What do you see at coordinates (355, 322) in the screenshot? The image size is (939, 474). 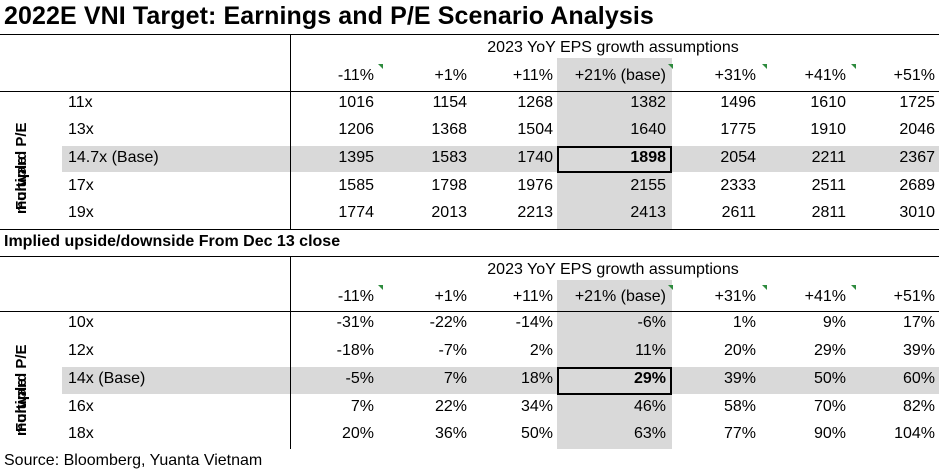 I see `table-cell: -31%` at bounding box center [355, 322].